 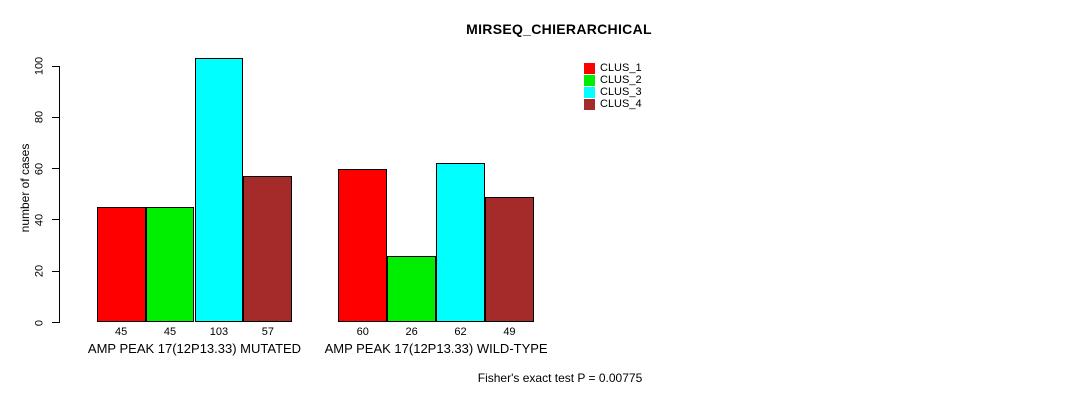 I want to click on legend-item-clus_1: CLUS_1, so click(x=613, y=68).